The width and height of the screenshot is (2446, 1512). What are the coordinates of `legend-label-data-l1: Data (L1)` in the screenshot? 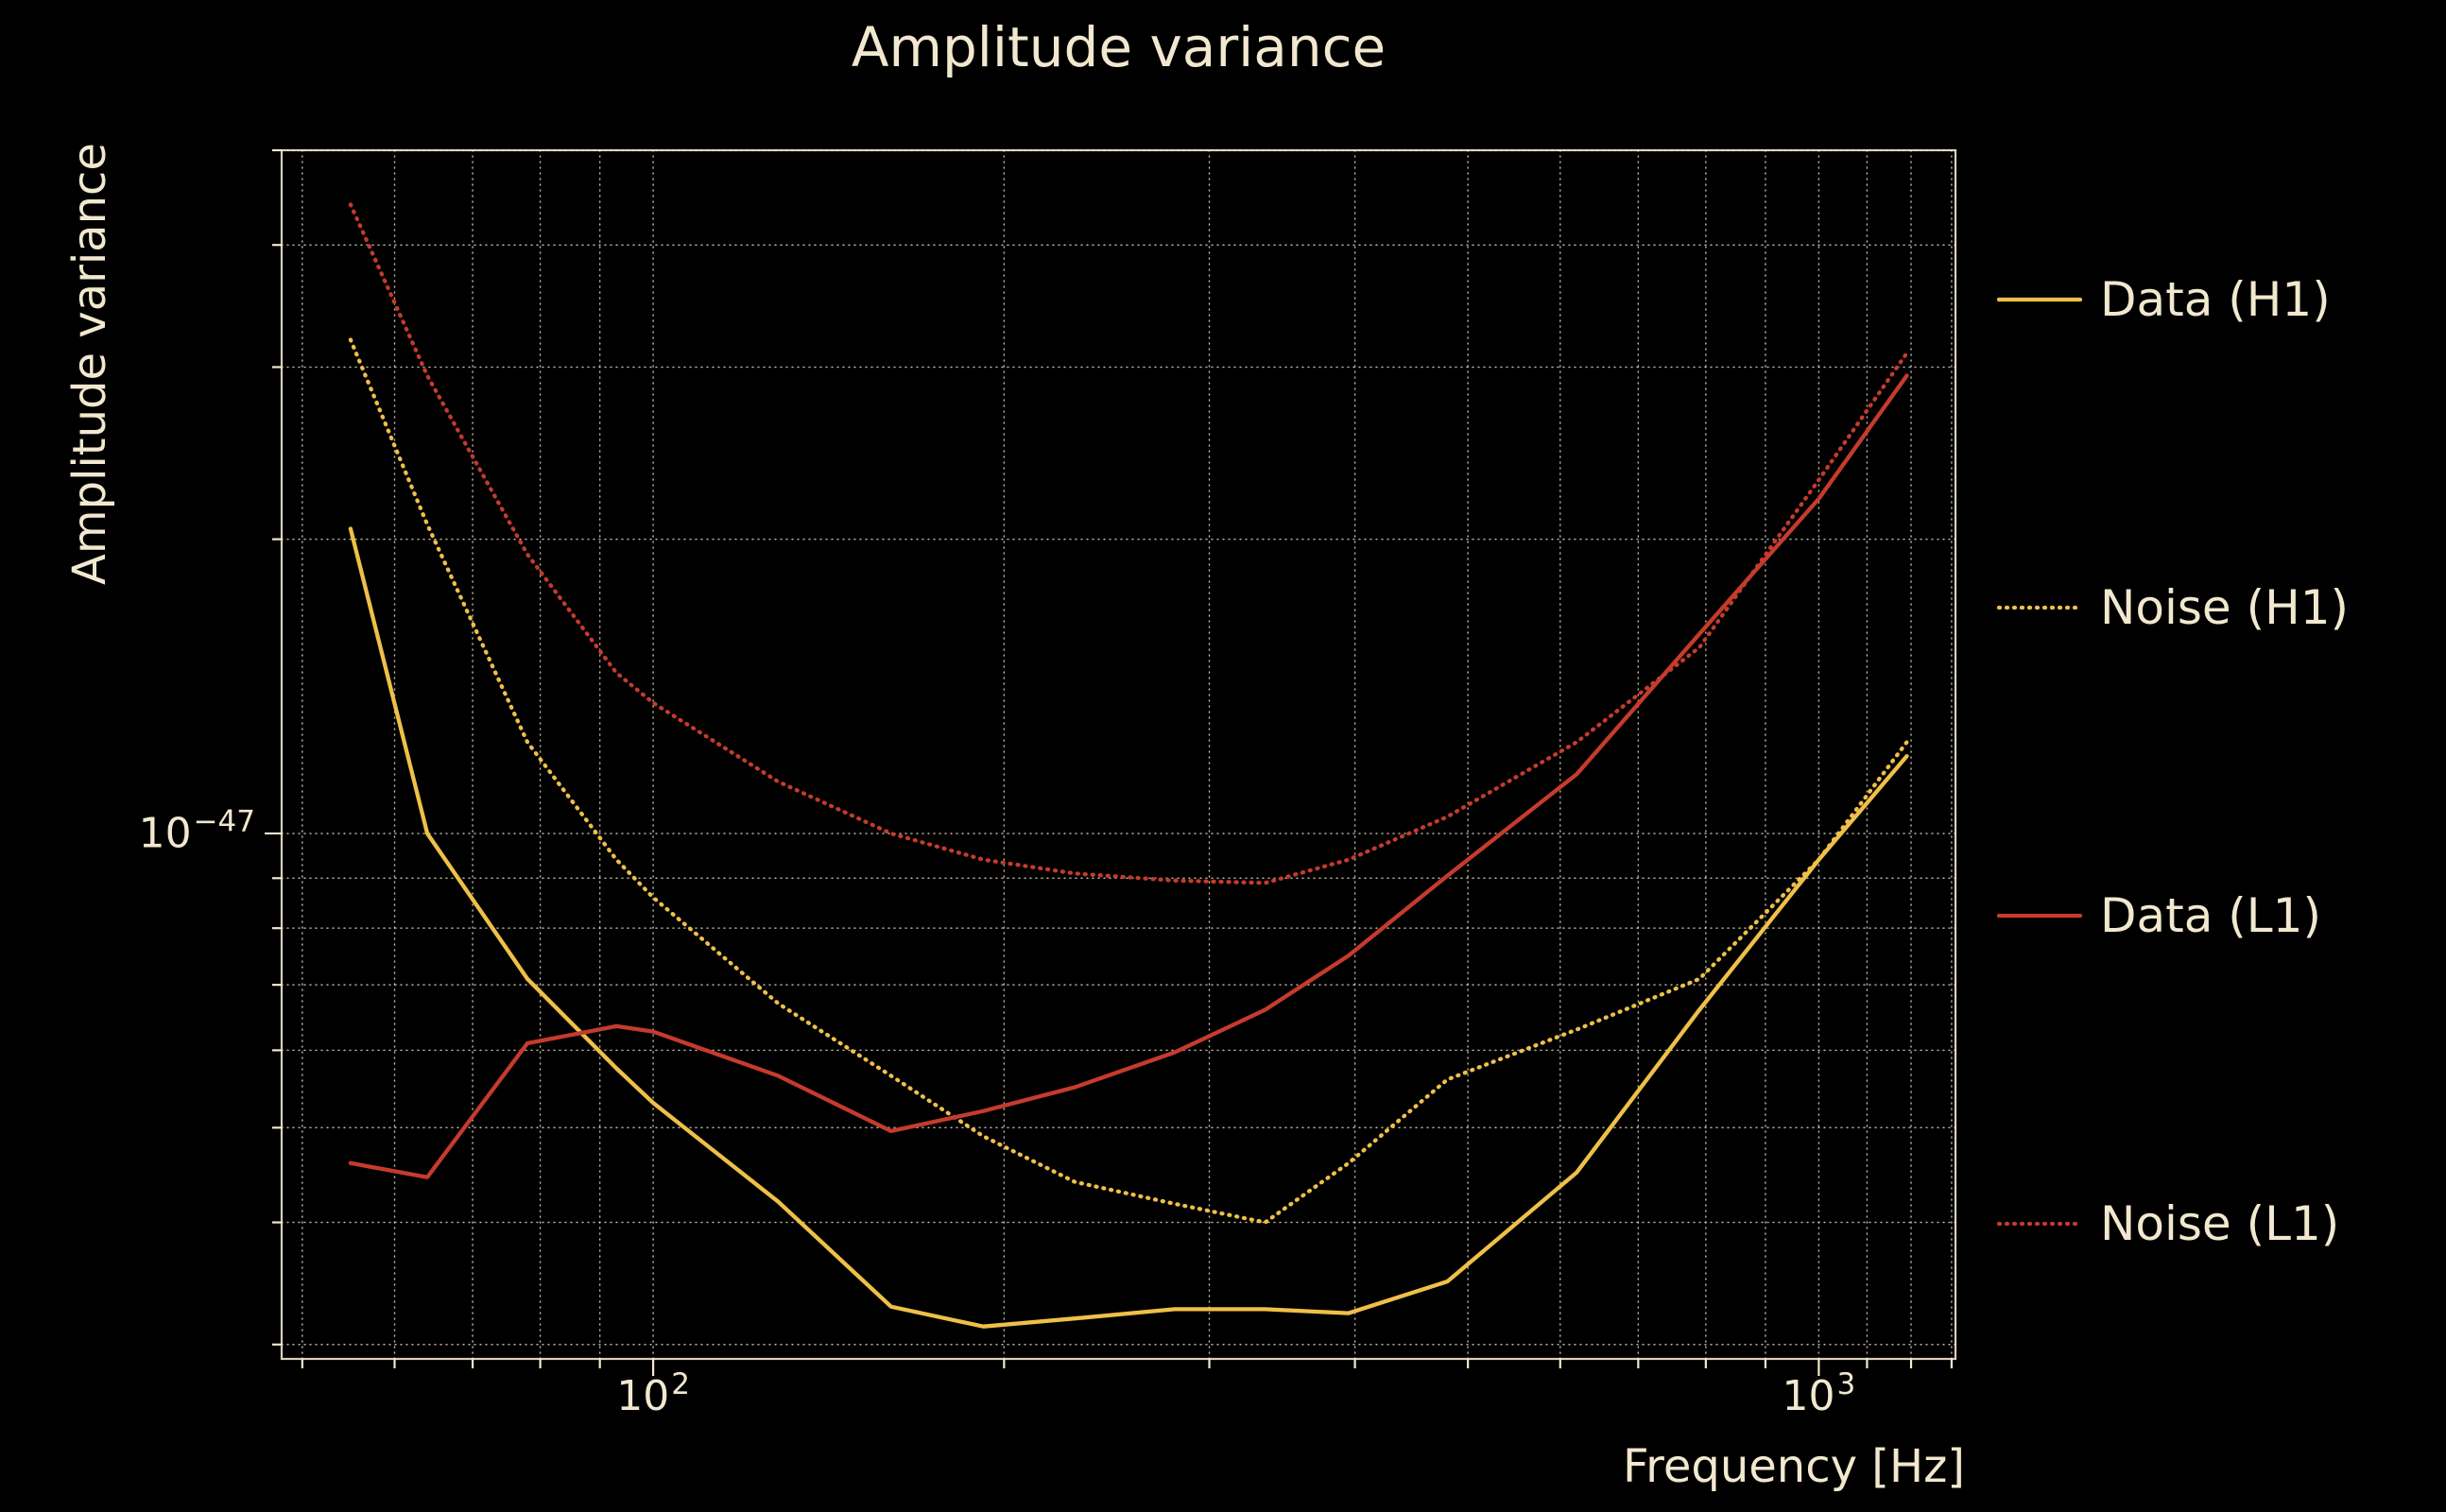 It's located at (2210, 915).